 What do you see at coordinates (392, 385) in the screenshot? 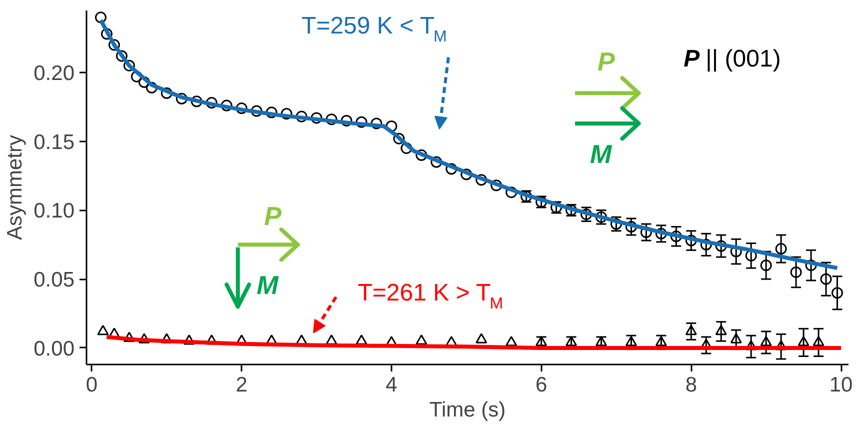
I see `x-tick-label: 4` at bounding box center [392, 385].